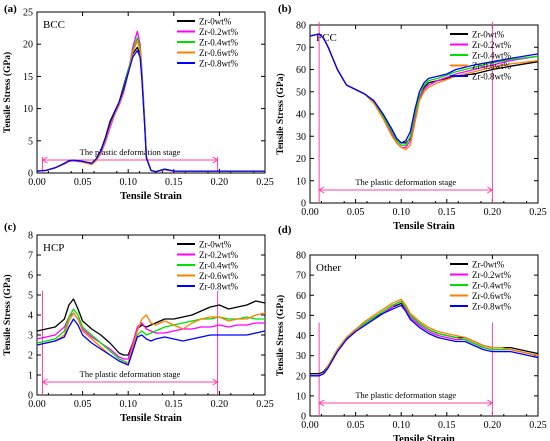  I want to click on y-tick-label: 6, so click(30, 276).